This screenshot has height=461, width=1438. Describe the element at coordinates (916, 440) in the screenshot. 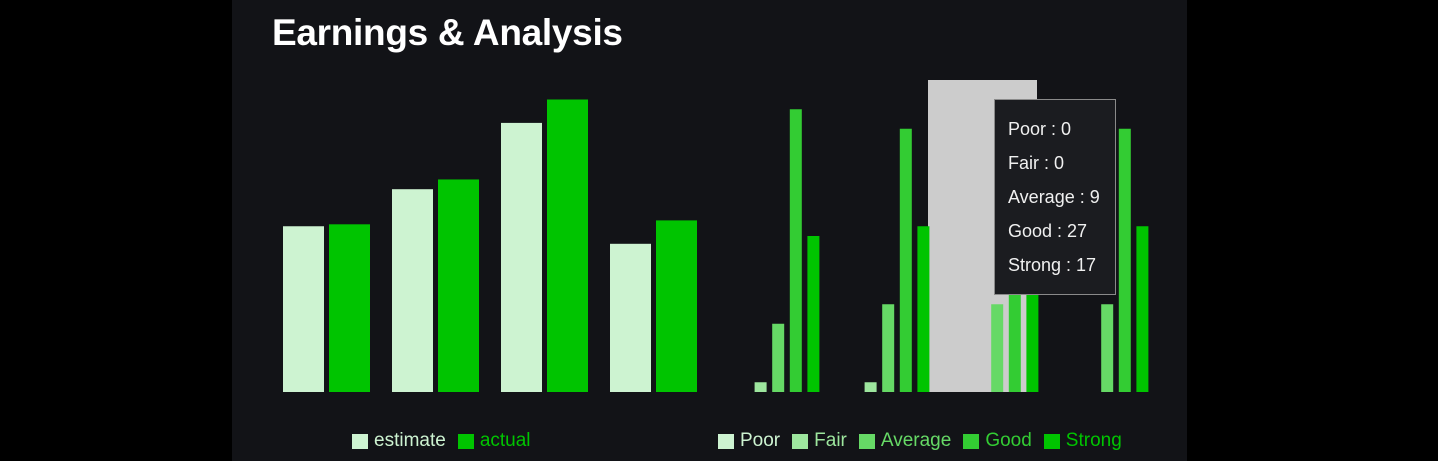

I see `legend-label-average: Average` at that location.